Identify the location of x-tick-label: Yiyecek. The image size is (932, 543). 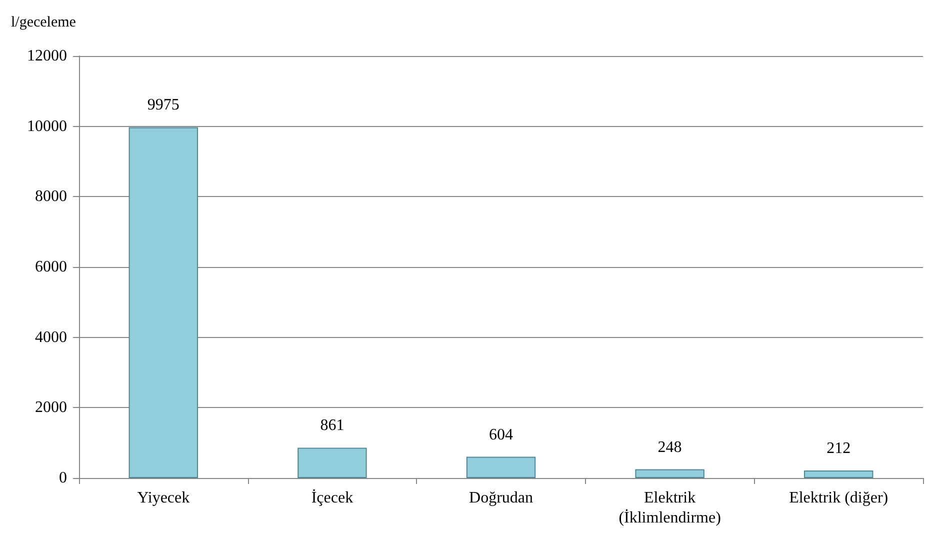
(163, 498).